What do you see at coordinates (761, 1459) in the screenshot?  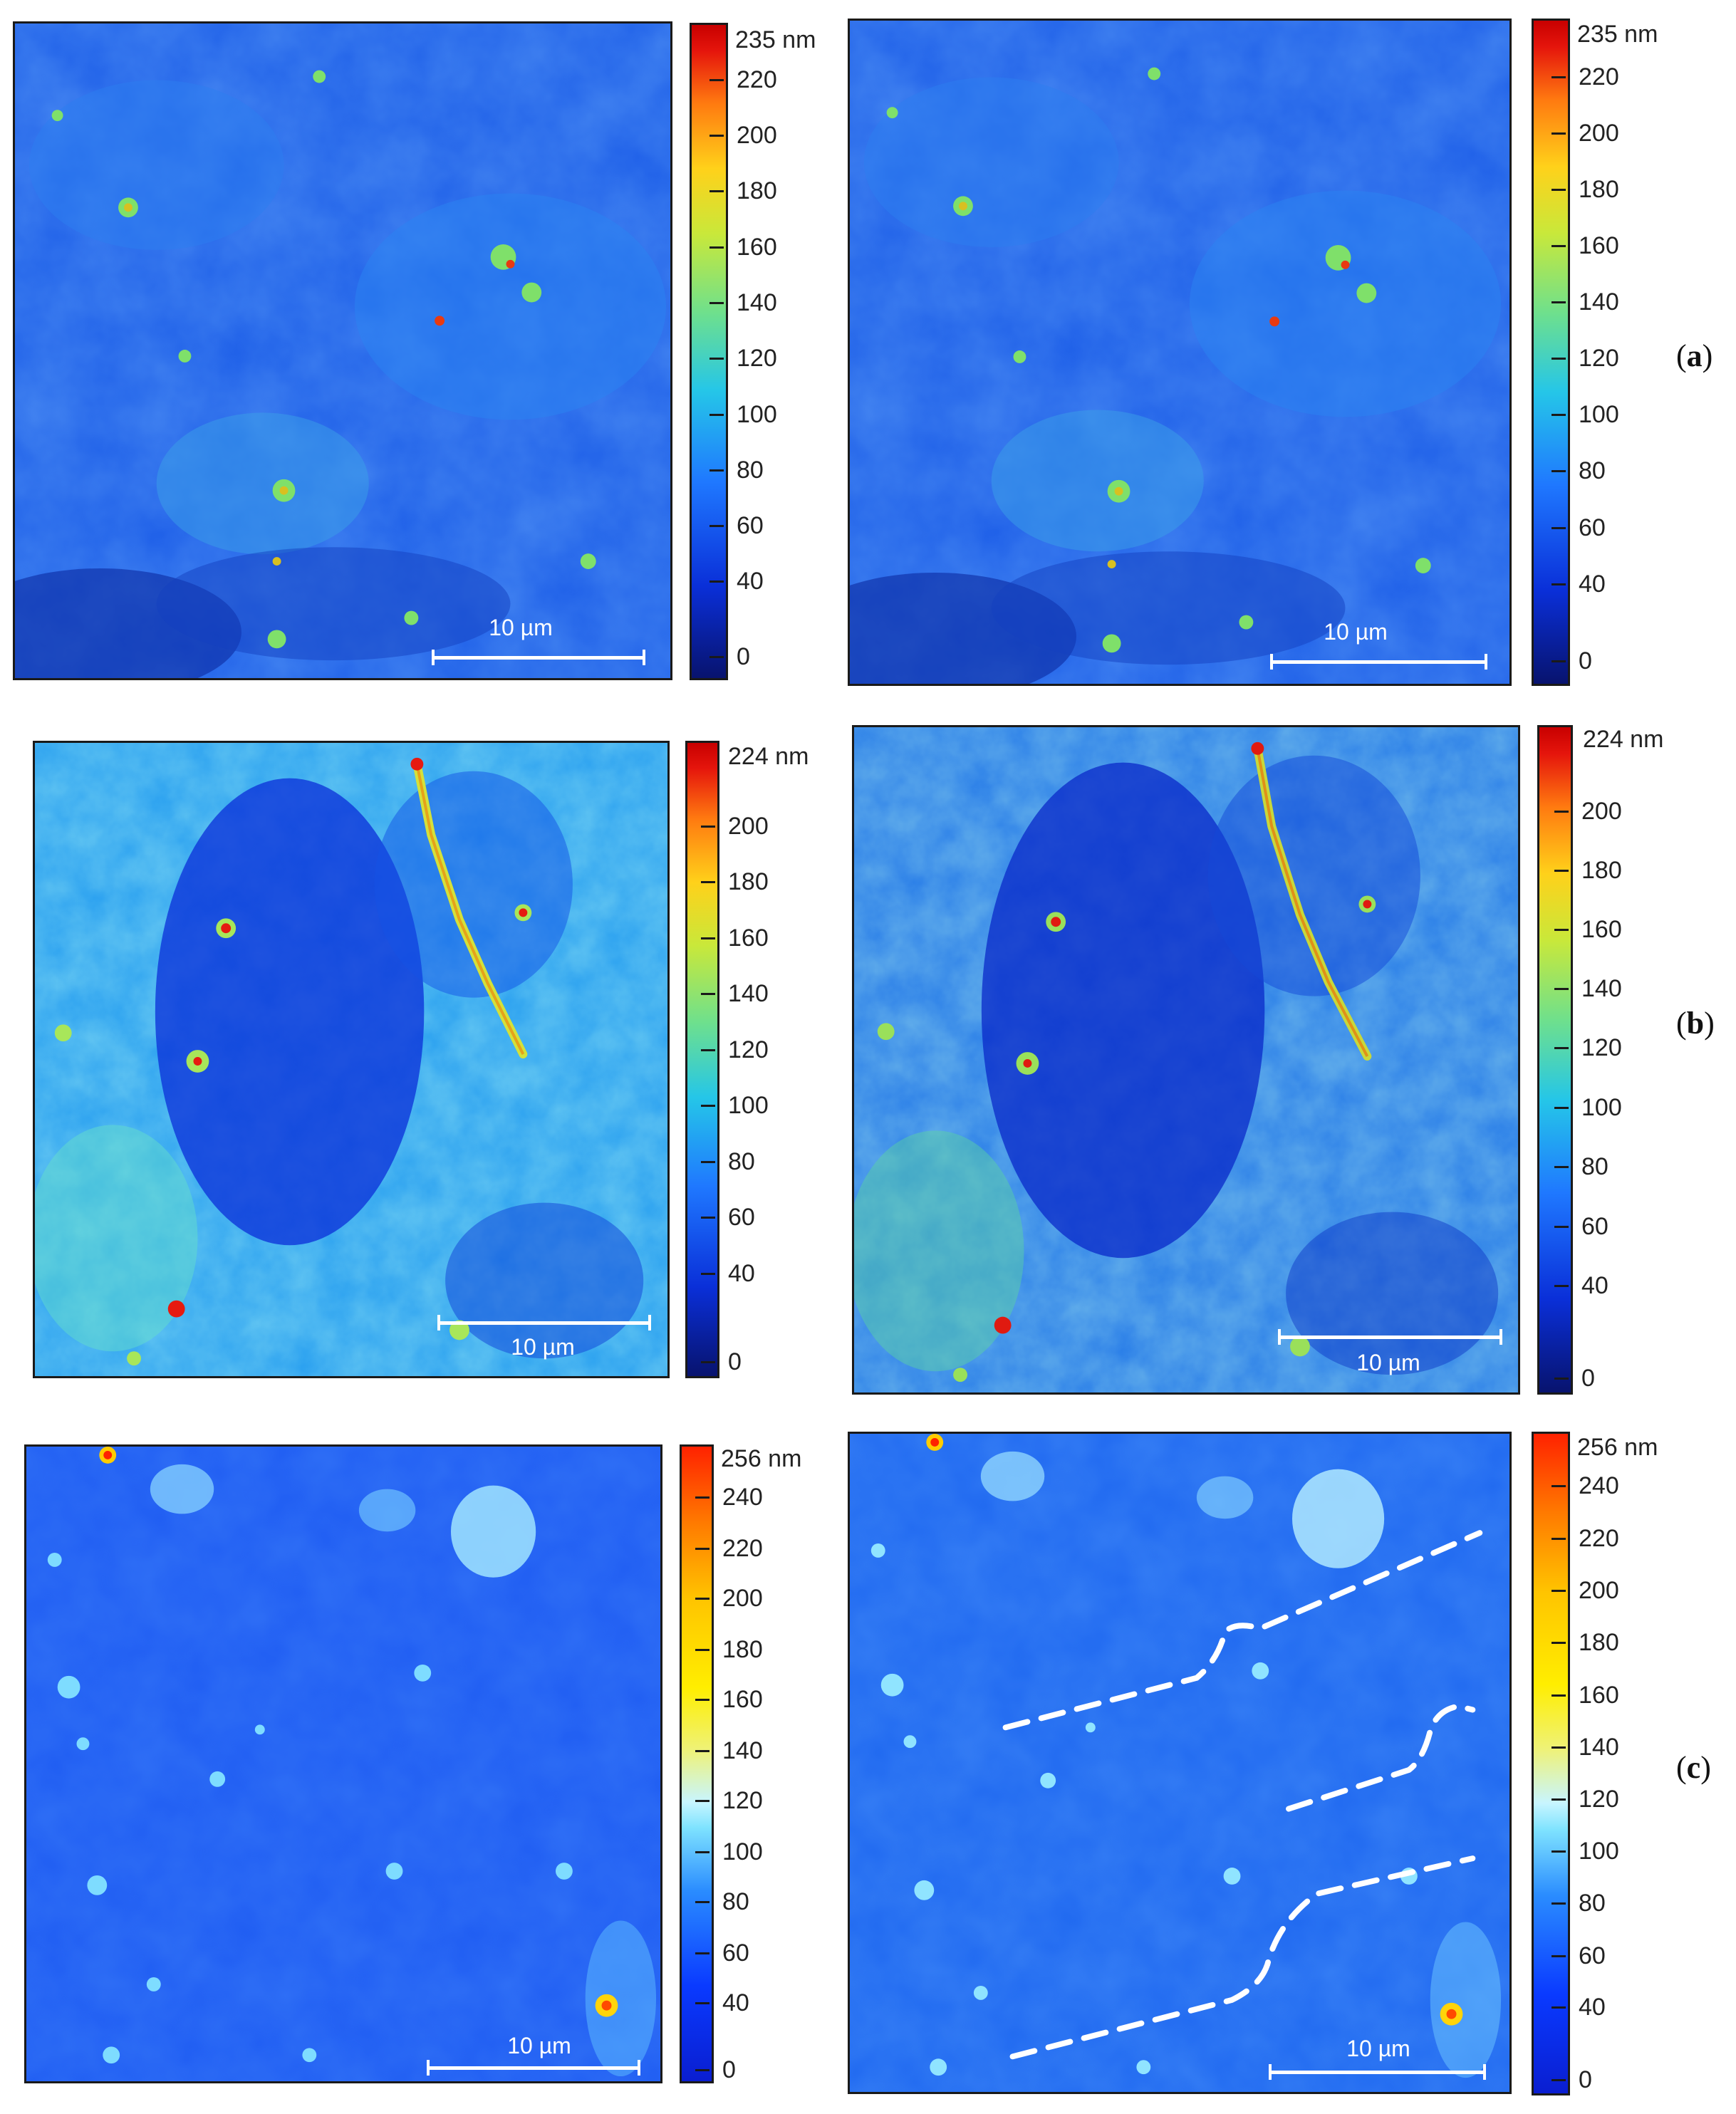 I see `colorbar-max-label: 256 nm` at bounding box center [761, 1459].